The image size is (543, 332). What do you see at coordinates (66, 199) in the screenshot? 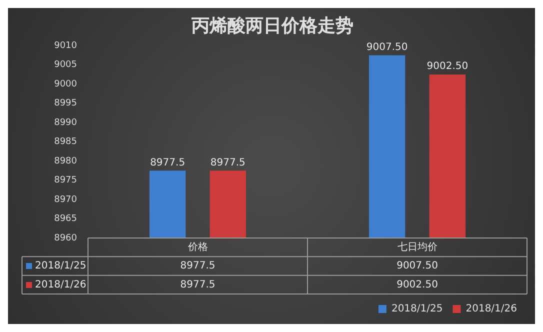
I see `y-tick-label: 8970` at bounding box center [66, 199].